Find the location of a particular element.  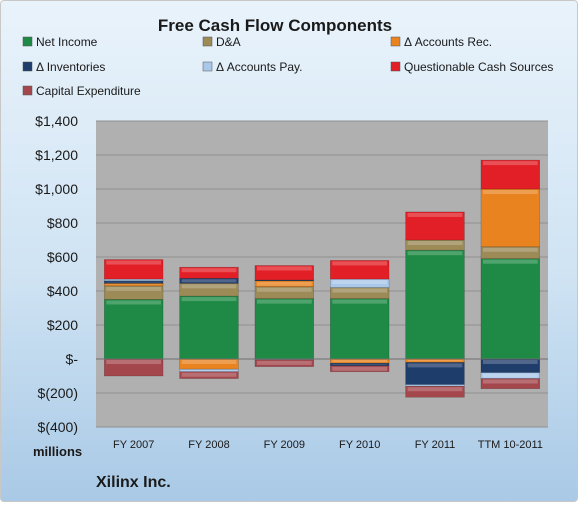

legend-label: Capital Expenditure is located at coordinates (88, 91).